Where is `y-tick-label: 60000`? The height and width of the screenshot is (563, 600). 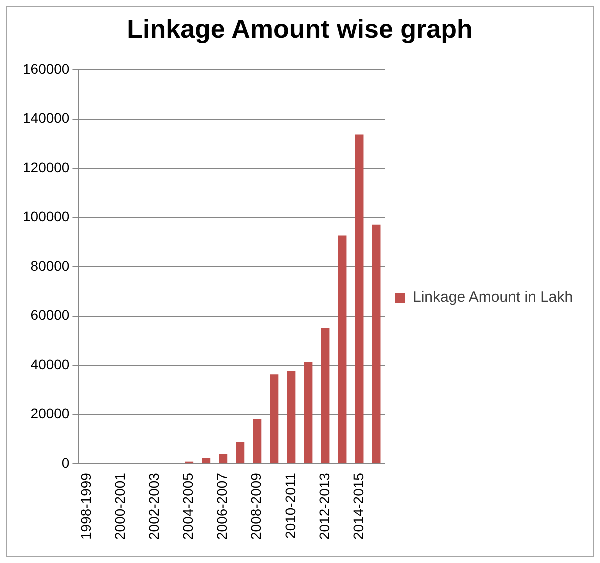 y-tick-label: 60000 is located at coordinates (50, 315).